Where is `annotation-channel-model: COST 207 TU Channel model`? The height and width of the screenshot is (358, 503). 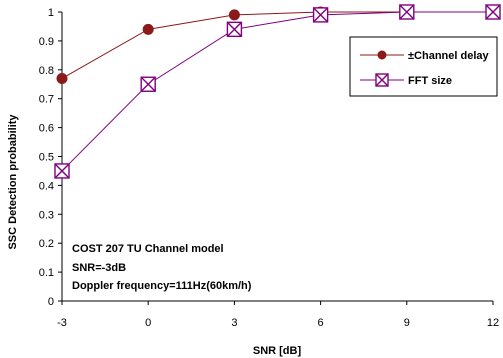
annotation-channel-model: COST 207 TU Channel model is located at coordinates (148, 249).